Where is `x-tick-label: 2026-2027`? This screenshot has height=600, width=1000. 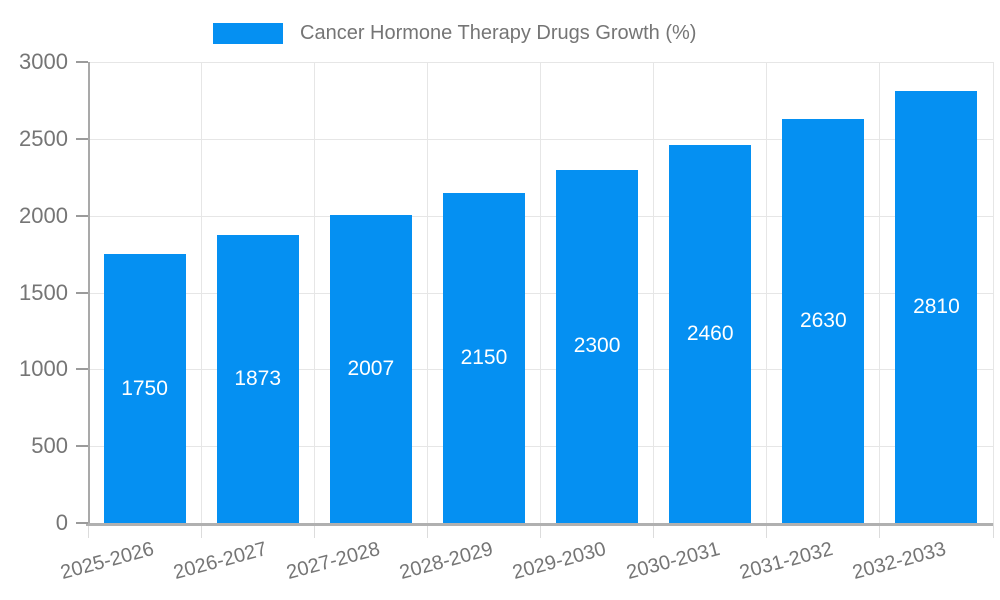
x-tick-label: 2026-2027 is located at coordinates (220, 561).